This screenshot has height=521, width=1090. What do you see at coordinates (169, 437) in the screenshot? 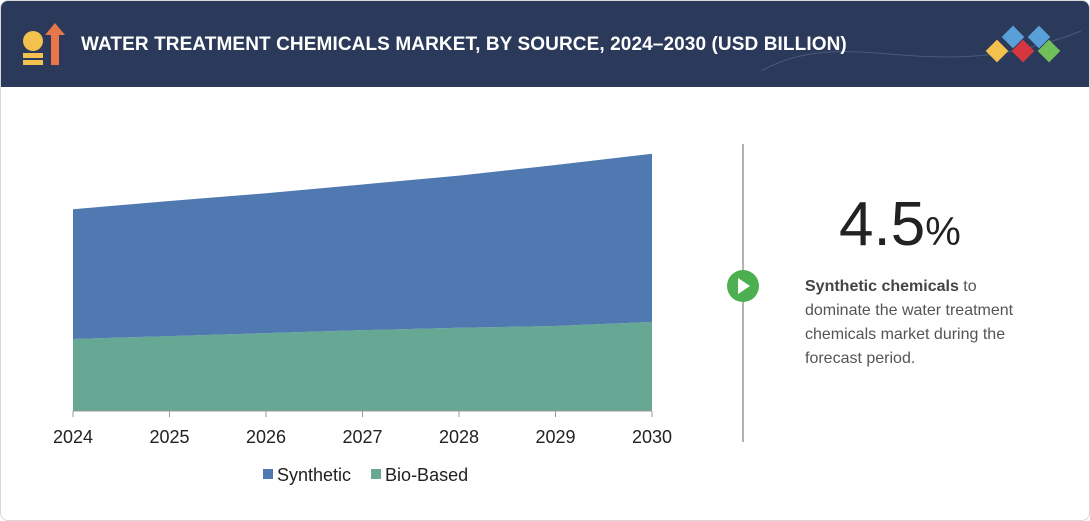
I see `x-tick-label: 2025` at bounding box center [169, 437].